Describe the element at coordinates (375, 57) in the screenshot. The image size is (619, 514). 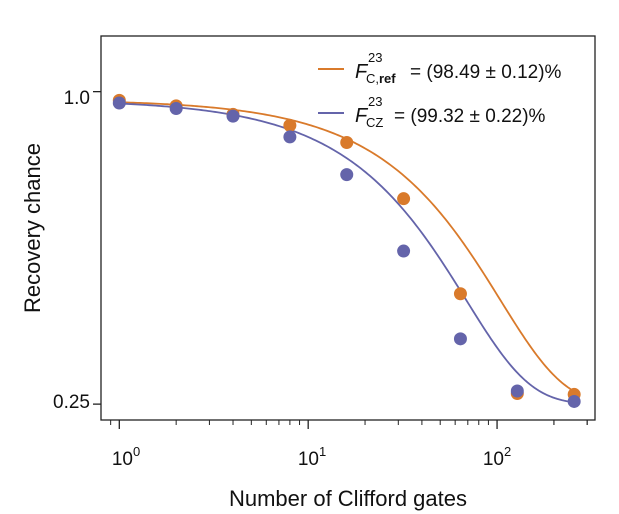
I see `legend-sup-ref: 23` at that location.